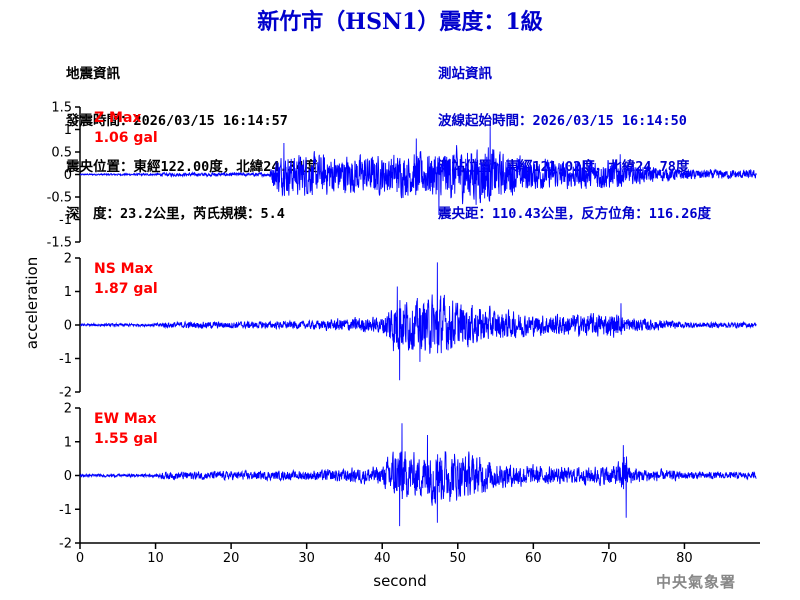 Image resolution: width=800 pixels, height=600 pixels. What do you see at coordinates (126, 138) in the screenshot?
I see `max-value: 1.06 gal` at bounding box center [126, 138].